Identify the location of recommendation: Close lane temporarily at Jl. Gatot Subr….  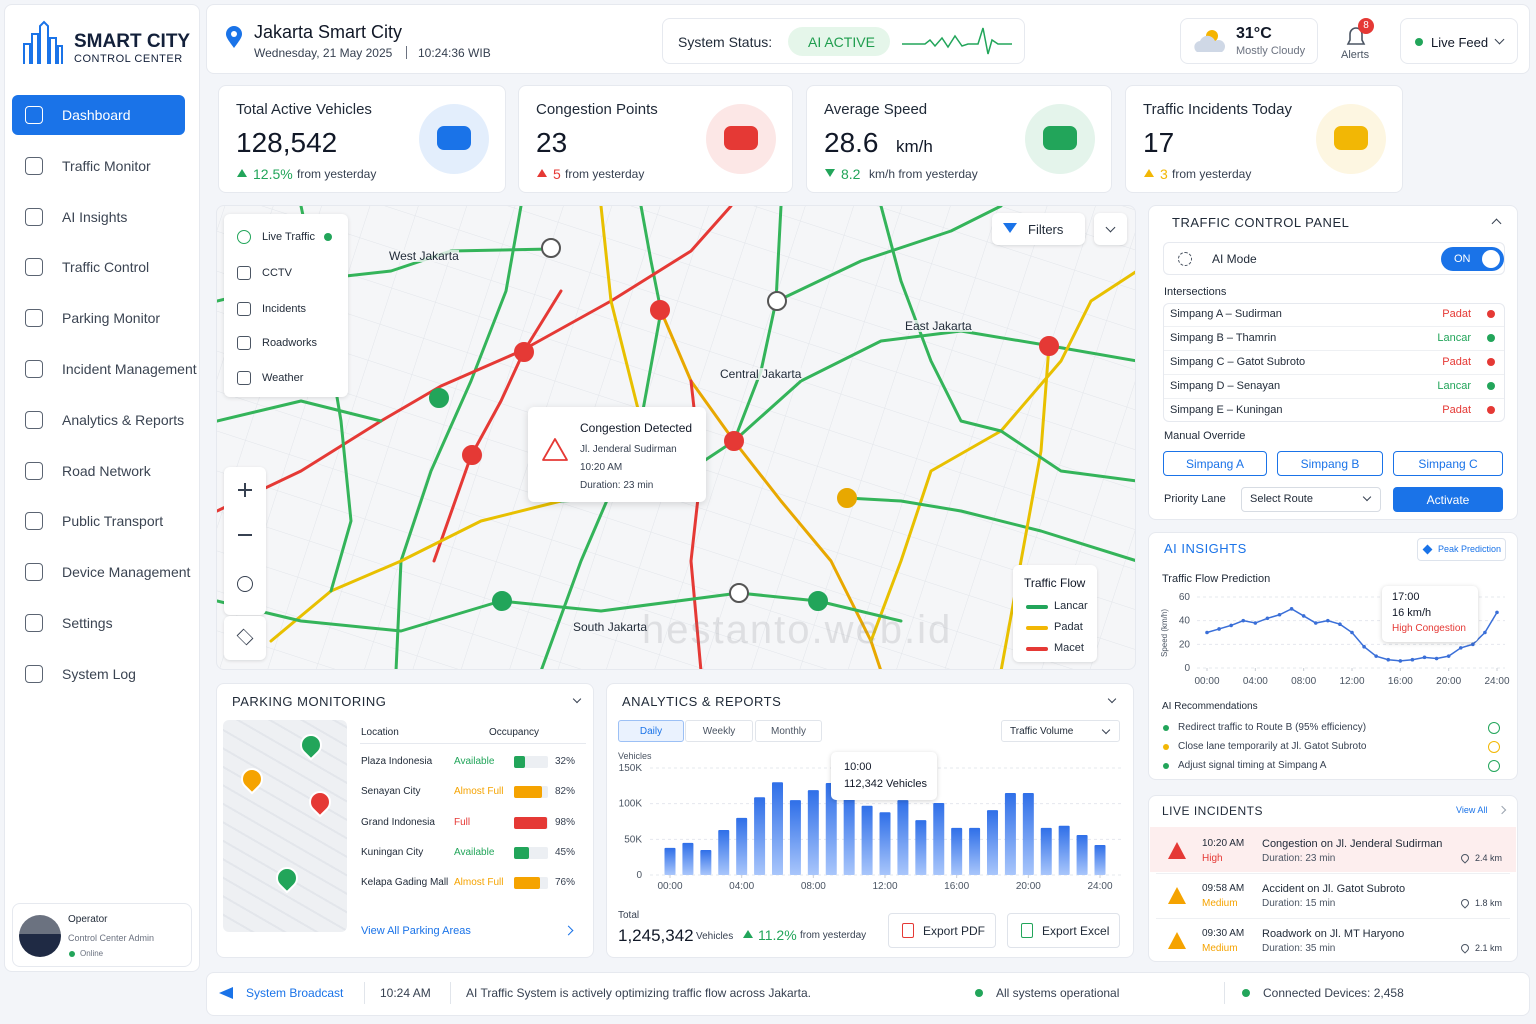
(1272, 746).